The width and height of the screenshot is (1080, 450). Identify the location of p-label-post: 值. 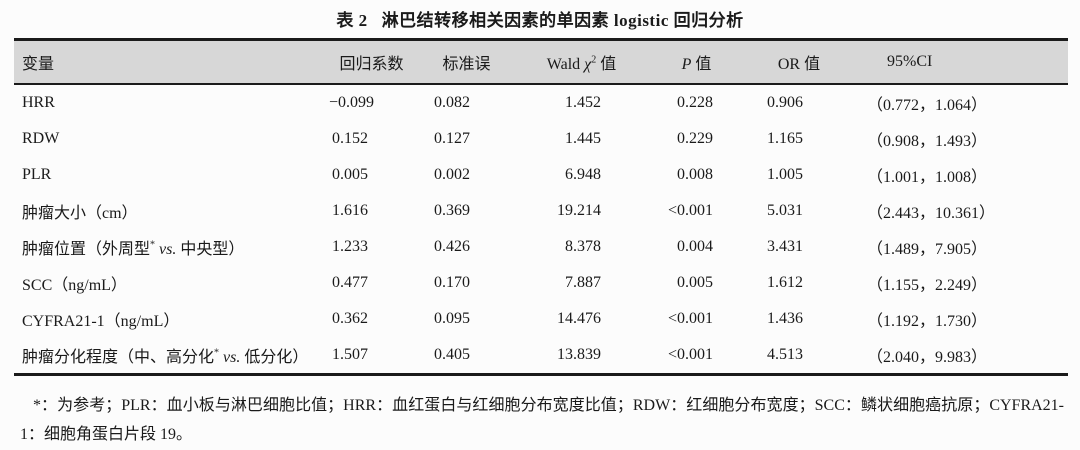
(701, 64).